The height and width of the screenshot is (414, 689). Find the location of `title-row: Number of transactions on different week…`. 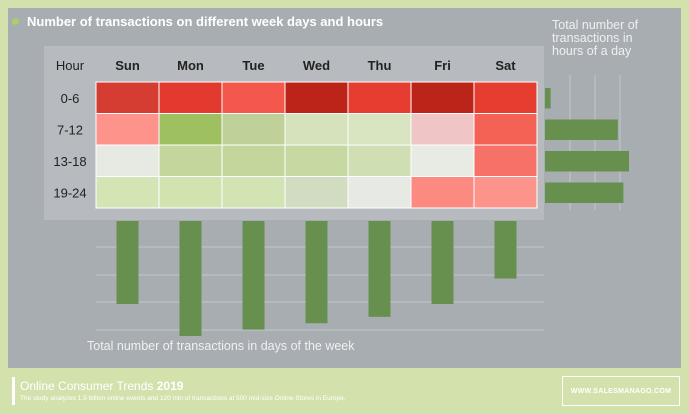

title-row: Number of transactions on different week… is located at coordinates (197, 21).